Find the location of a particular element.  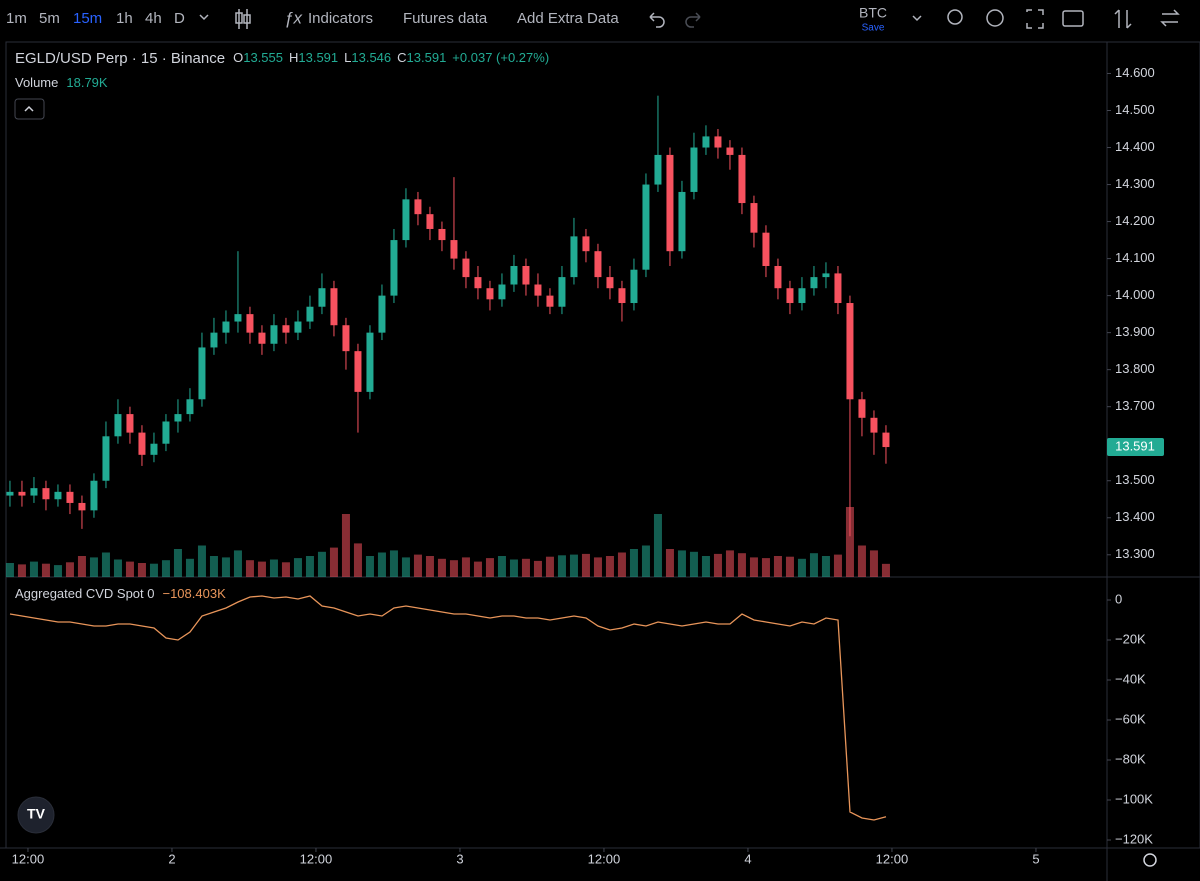

last-price-label: 13.591 is located at coordinates (1135, 445).